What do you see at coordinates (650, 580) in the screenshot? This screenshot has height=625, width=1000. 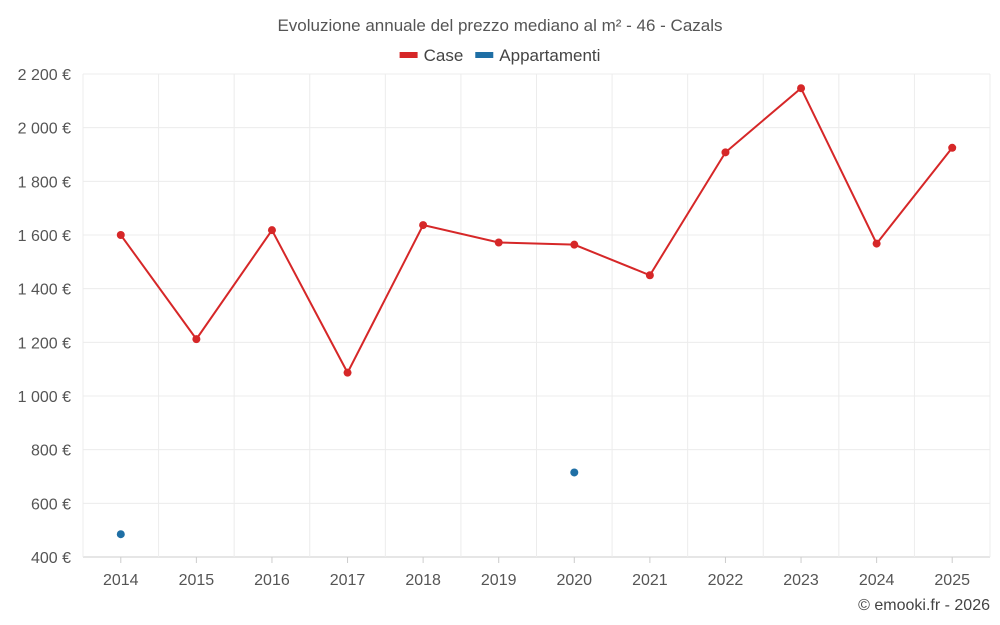 I see `x-tick-label: 2021` at bounding box center [650, 580].